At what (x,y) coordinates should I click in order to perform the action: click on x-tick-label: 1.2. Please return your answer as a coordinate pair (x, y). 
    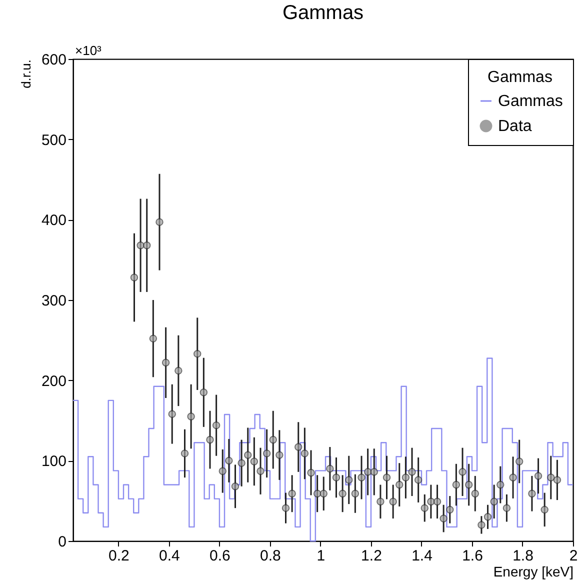
    Looking at the image, I should click on (371, 556).